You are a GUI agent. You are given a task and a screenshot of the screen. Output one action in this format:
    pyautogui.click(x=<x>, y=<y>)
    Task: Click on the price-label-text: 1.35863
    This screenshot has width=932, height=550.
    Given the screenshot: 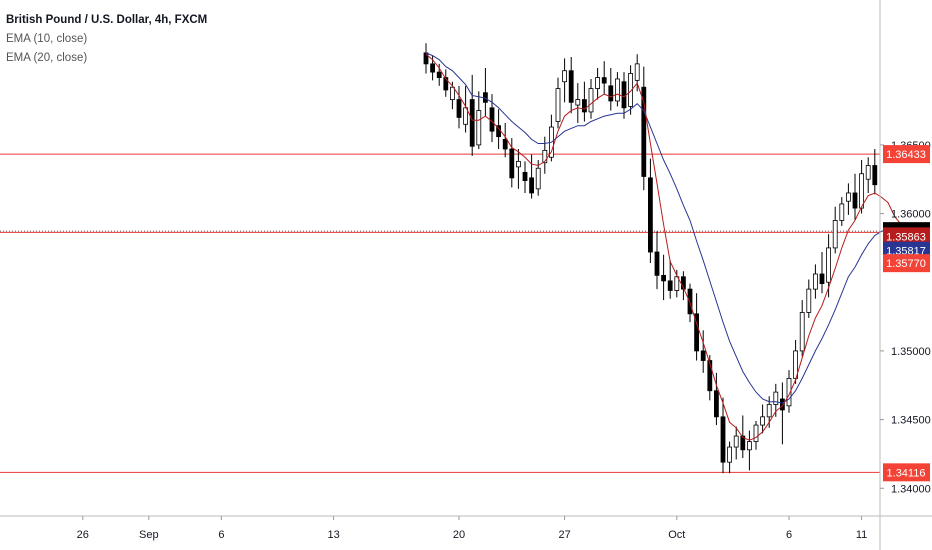 What is the action you would take?
    pyautogui.click(x=906, y=237)
    